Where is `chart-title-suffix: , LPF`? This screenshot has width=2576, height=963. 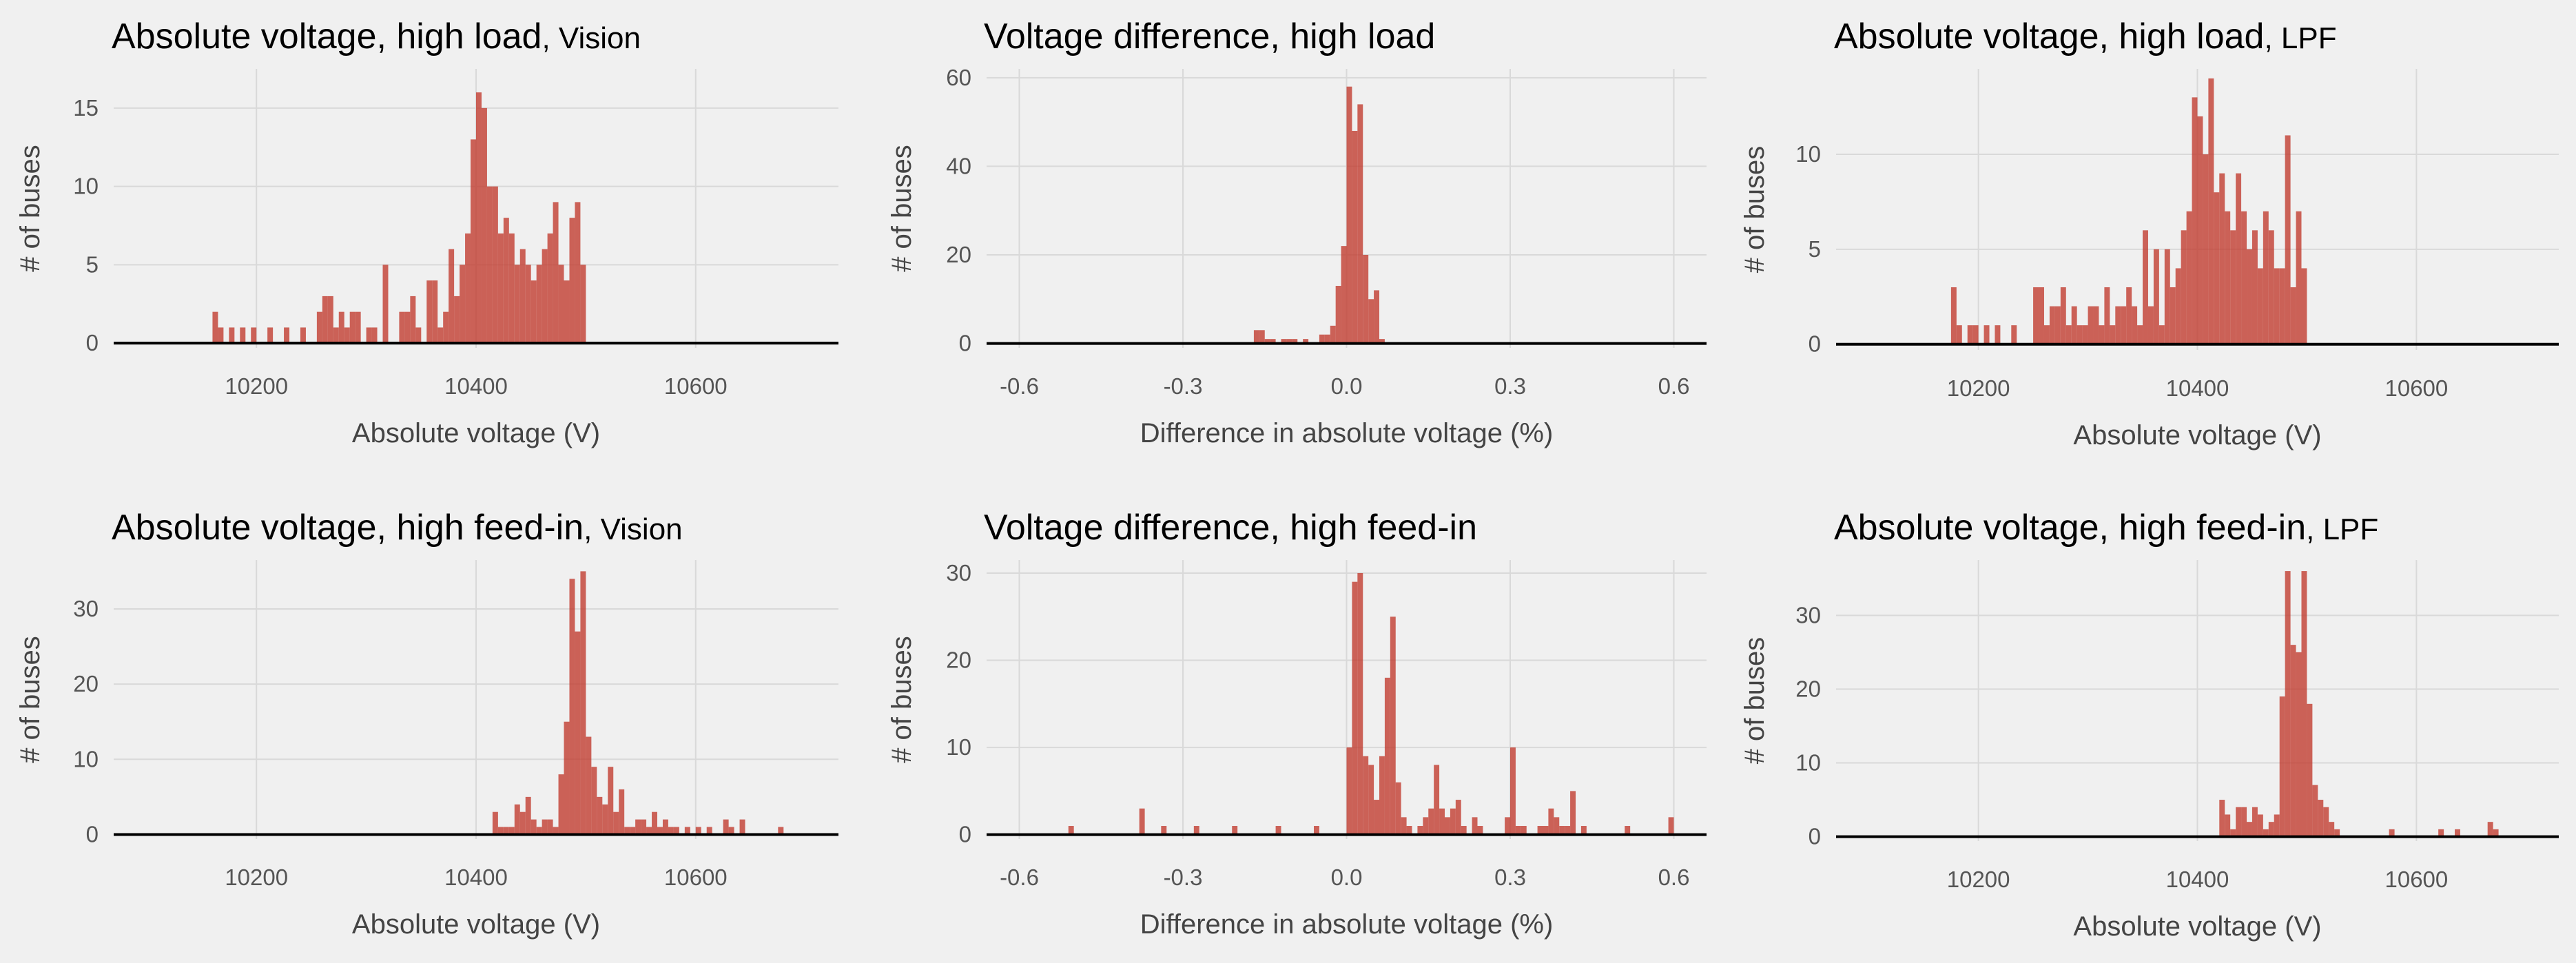 chart-title-suffix: , LPF is located at coordinates (2300, 38).